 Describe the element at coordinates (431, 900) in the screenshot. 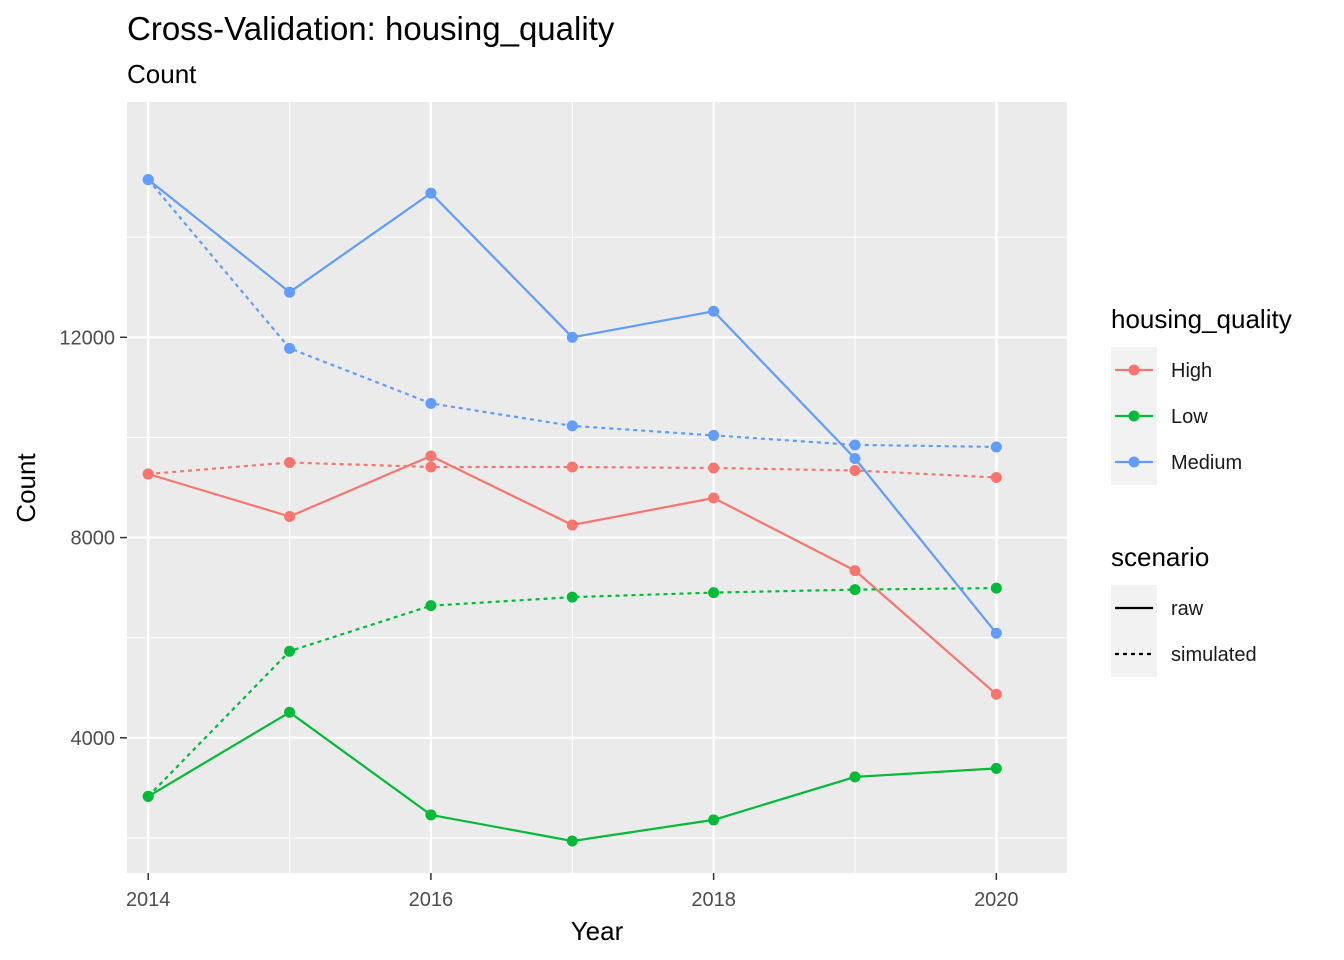

I see `x-tick-label: 2016` at that location.